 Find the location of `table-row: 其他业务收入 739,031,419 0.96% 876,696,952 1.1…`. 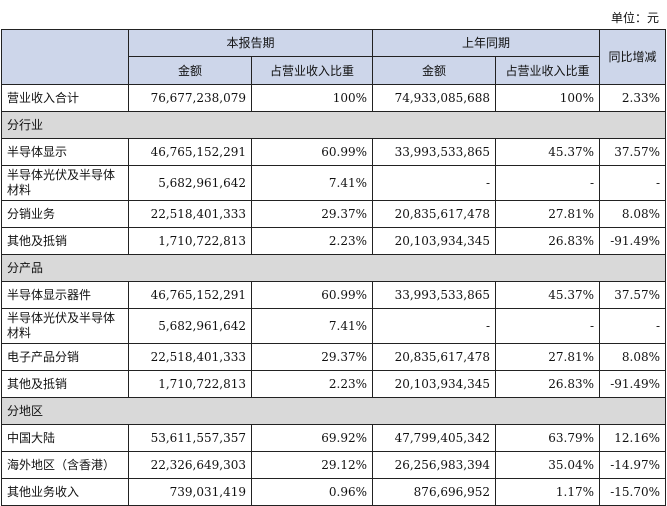

table-row: 其他业务收入 739,031,419 0.96% 876,696,952 1.1… is located at coordinates (334, 492).